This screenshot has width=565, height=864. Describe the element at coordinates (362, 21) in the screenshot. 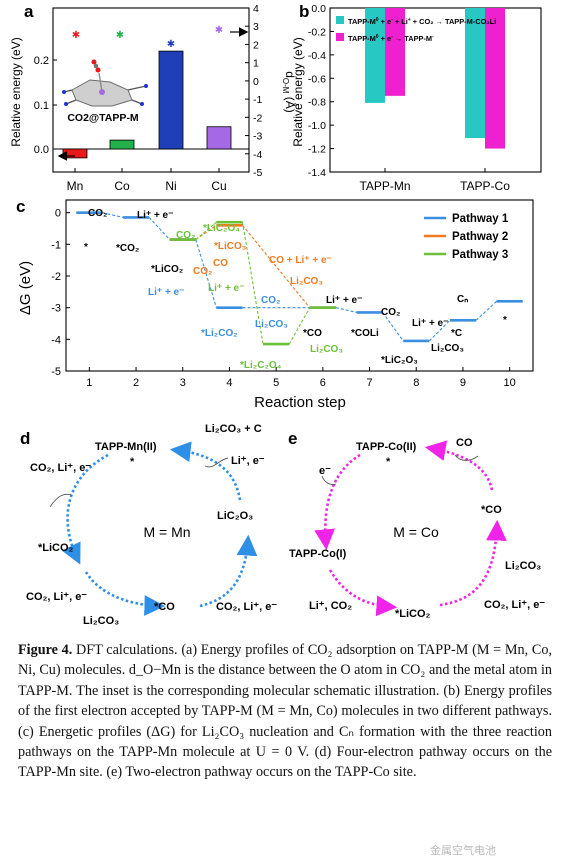

I see `legend-1-prefix: TAPP-M` at that location.